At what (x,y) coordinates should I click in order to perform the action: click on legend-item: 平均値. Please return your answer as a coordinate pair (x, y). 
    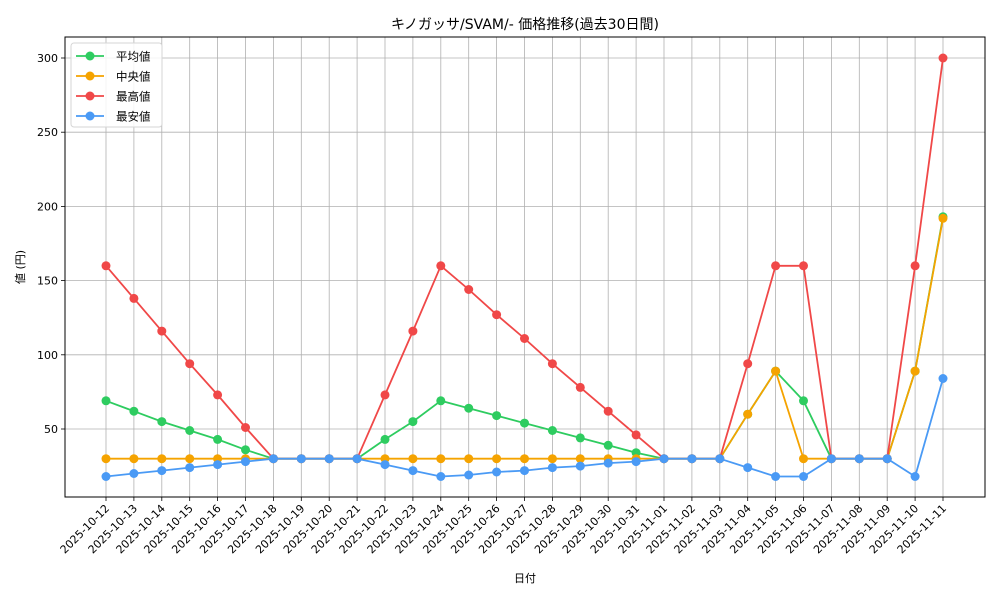
    Looking at the image, I should click on (113, 57).